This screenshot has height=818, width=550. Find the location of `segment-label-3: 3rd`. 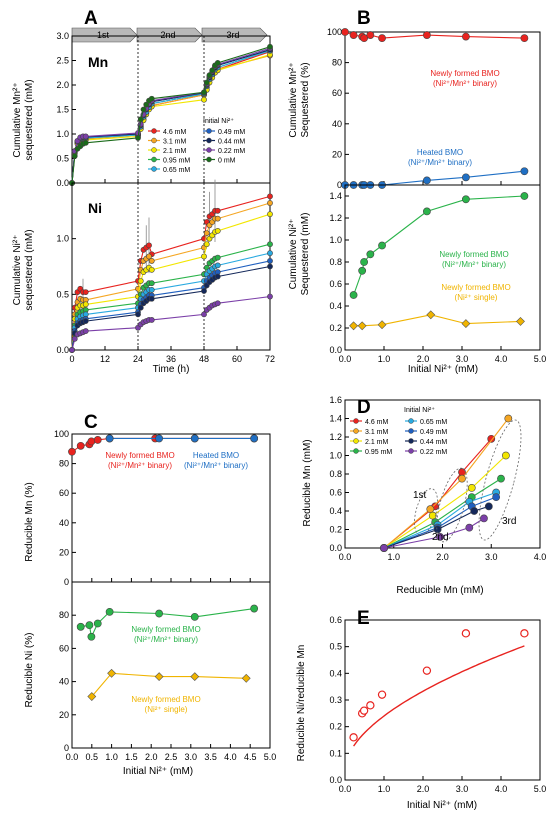

segment-label-3: 3rd is located at coordinates (232, 35).